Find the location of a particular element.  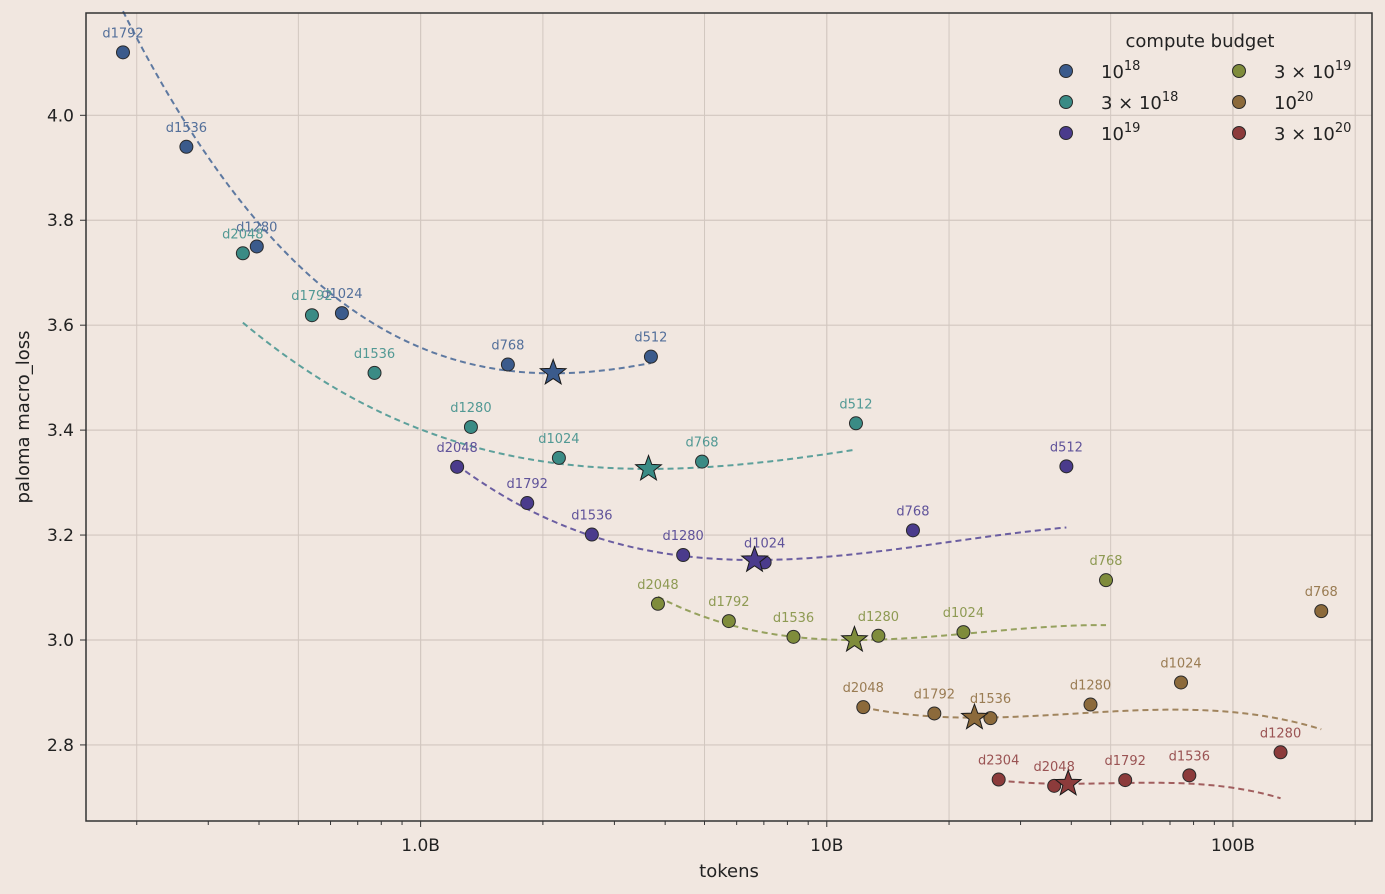

x-axis-title: tokens is located at coordinates (729, 871).